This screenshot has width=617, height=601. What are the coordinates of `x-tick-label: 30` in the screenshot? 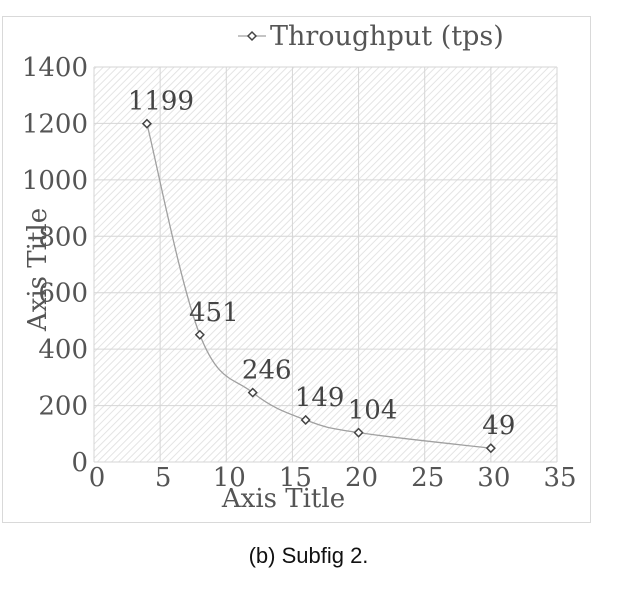 It's located at (493, 478).